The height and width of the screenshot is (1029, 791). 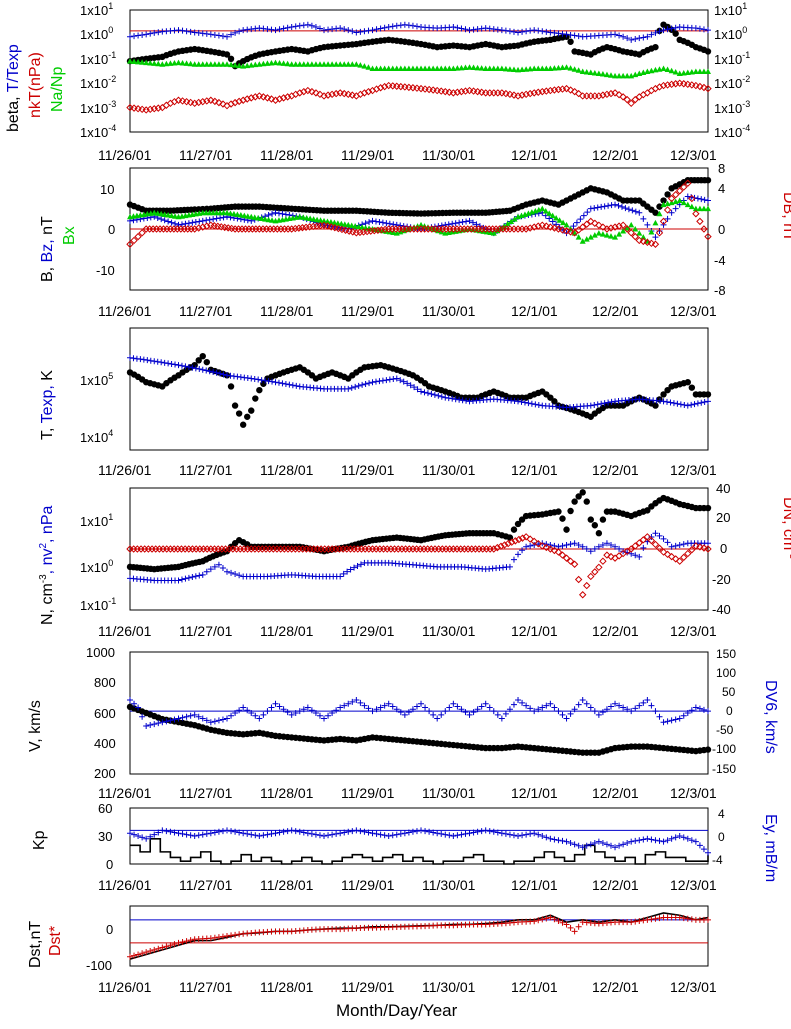 I want to click on y-tick-label: 150, so click(x=726, y=654).